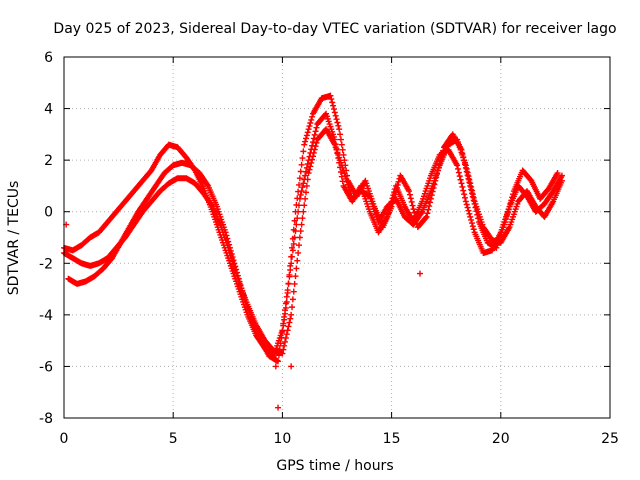 This screenshot has height=480, width=640. Describe the element at coordinates (48, 213) in the screenshot. I see `y-tick-label: 0` at that location.